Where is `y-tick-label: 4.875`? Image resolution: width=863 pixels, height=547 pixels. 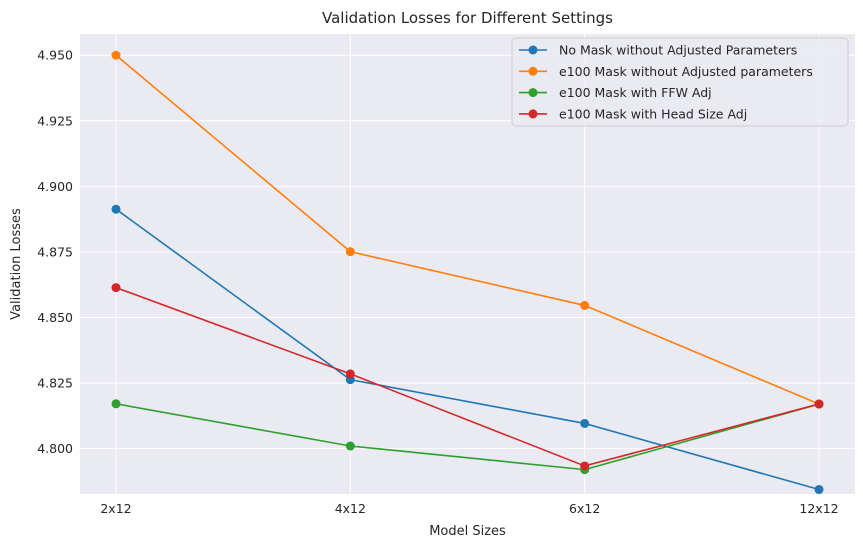
y-tick-label: 4.875 is located at coordinates (55, 251).